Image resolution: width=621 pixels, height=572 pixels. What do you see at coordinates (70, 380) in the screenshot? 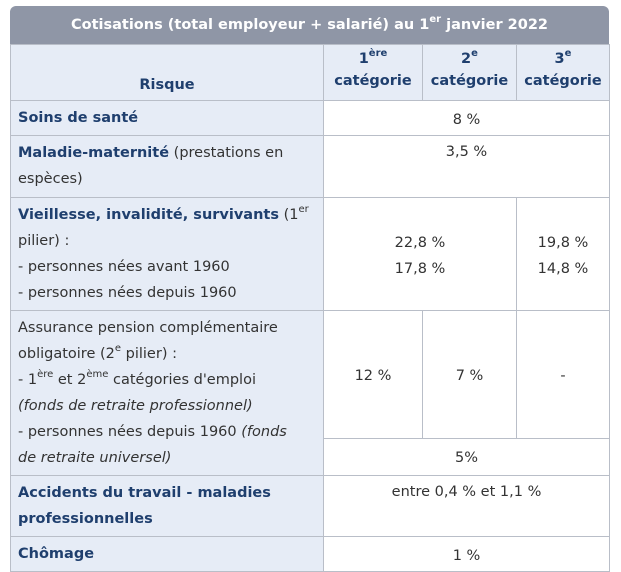
I see `compl-line3b: et 2` at bounding box center [70, 380].